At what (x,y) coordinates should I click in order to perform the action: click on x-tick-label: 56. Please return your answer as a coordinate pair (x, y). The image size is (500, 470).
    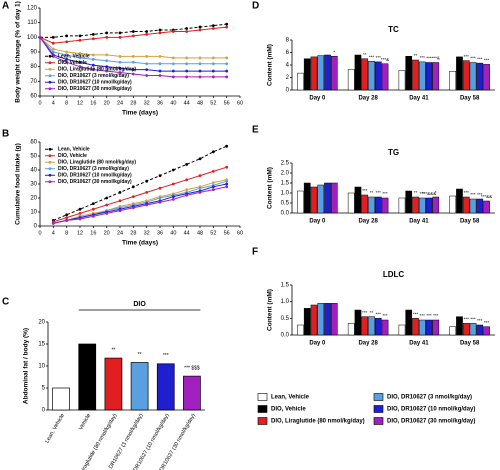
    Looking at the image, I should click on (227, 233).